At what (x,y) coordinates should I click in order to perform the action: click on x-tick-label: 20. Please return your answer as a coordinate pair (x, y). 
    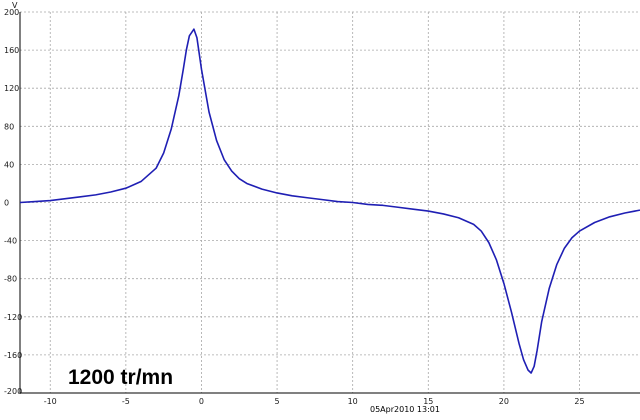
    Looking at the image, I should click on (504, 401).